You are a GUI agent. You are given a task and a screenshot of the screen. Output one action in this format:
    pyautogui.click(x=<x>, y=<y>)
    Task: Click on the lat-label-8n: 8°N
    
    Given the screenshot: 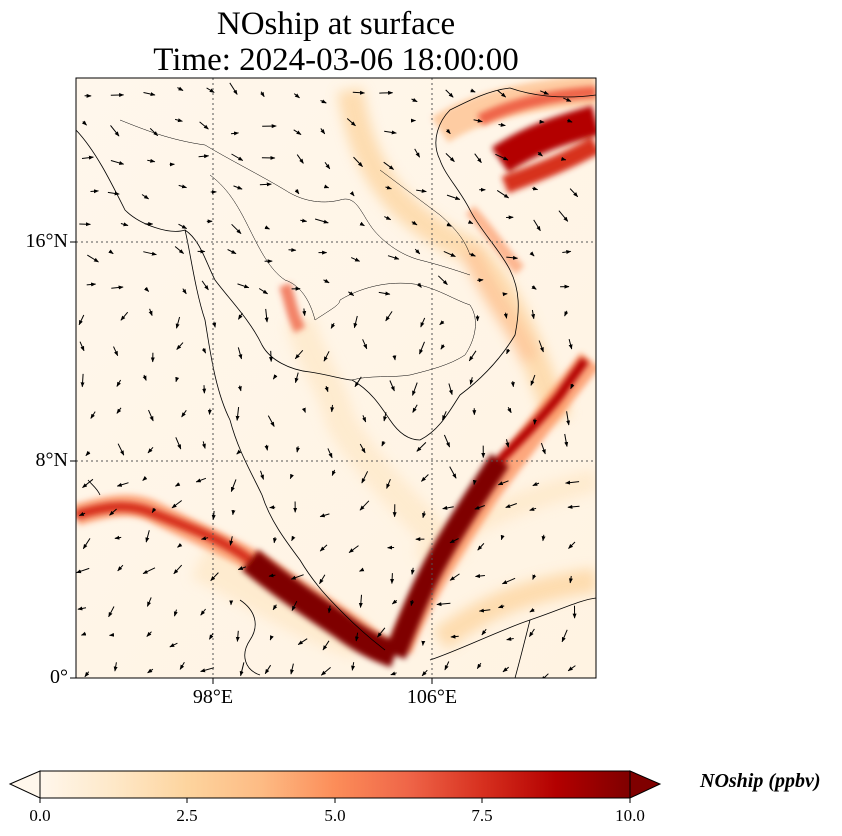 What is the action you would take?
    pyautogui.click(x=51, y=460)
    